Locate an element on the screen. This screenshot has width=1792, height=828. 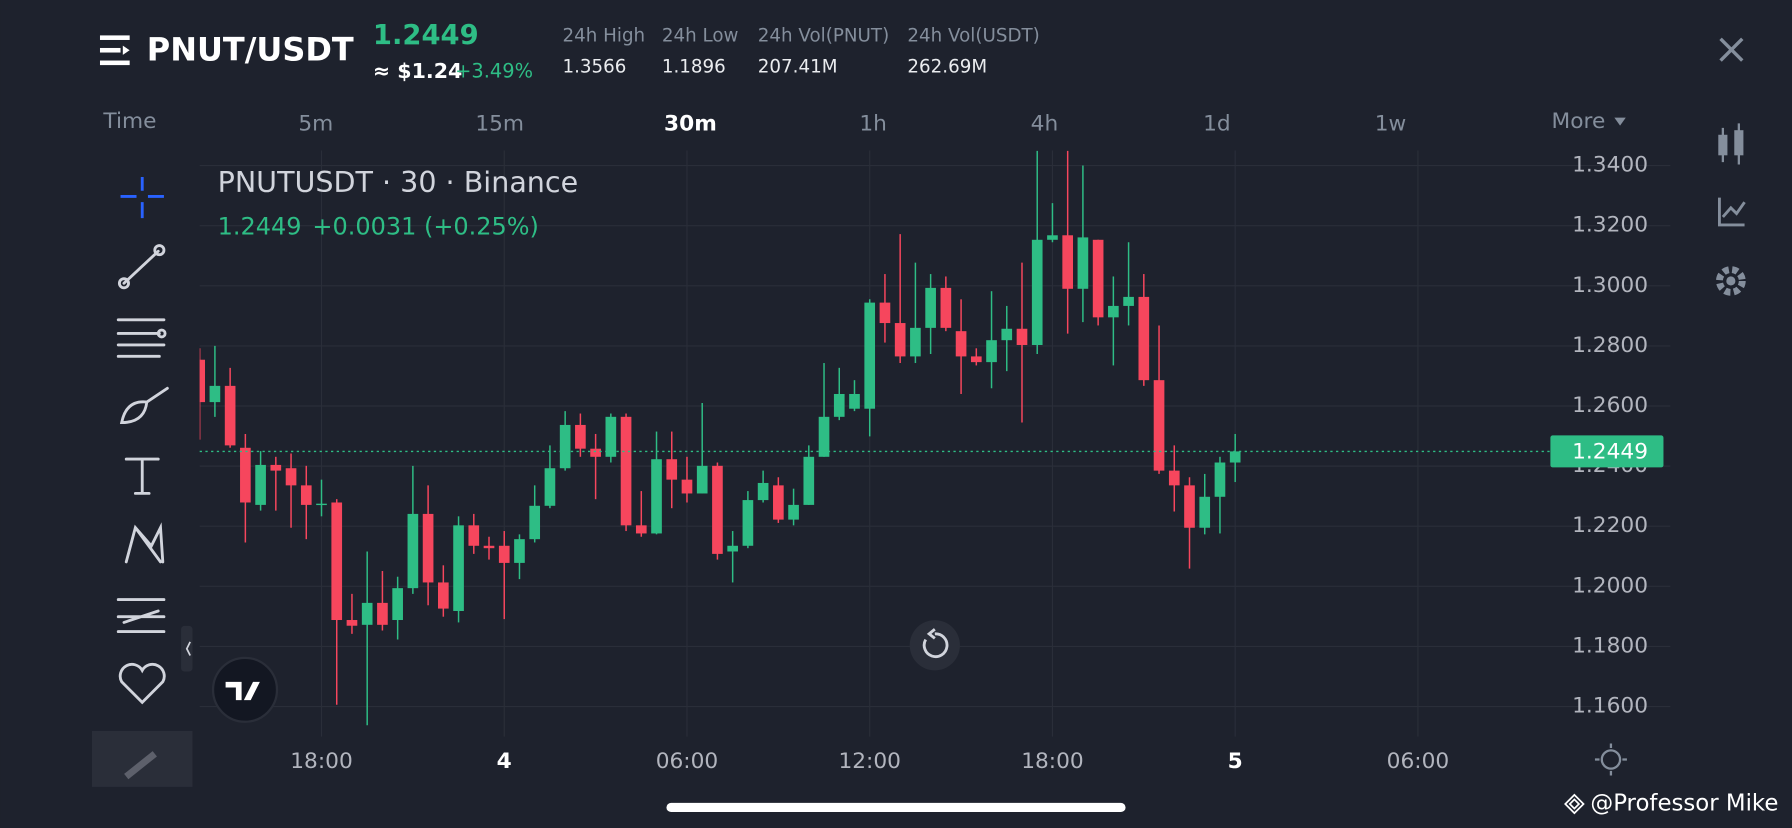
last-price: 1.2449 is located at coordinates (426, 35).